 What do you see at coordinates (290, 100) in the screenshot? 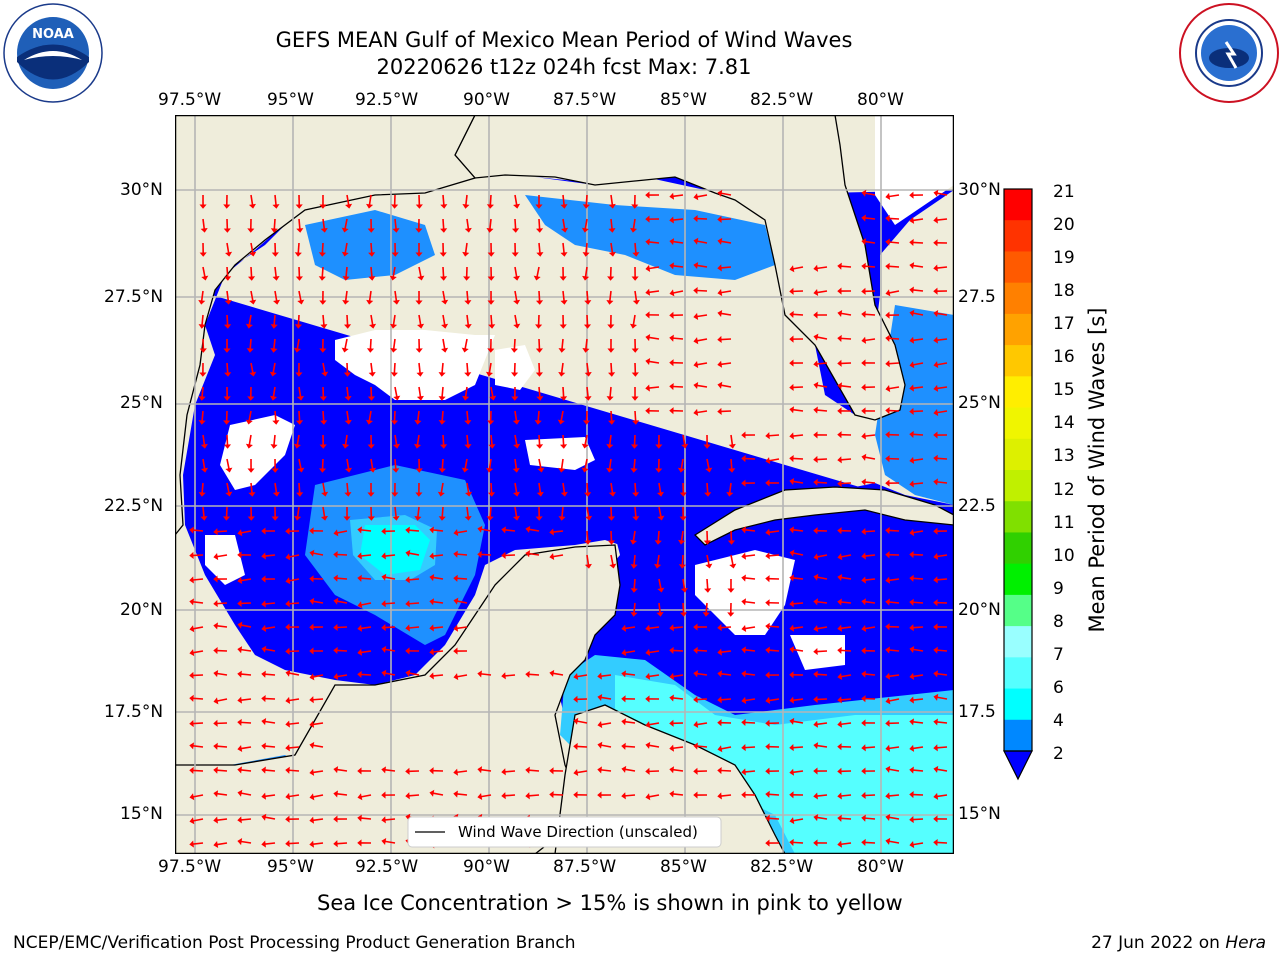
I see `lon-label-top: 95°W` at bounding box center [290, 100].